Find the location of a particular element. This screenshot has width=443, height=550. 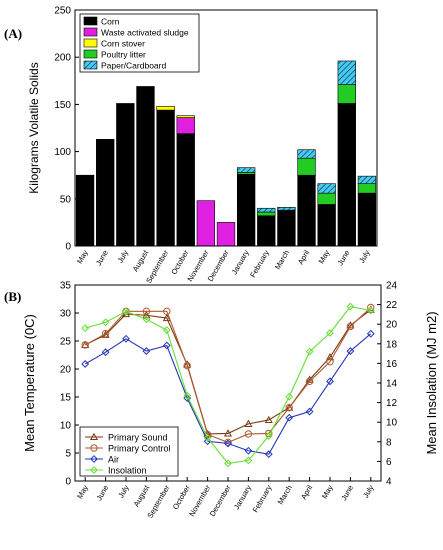

y-tick-label: 250 is located at coordinates (62, 11).